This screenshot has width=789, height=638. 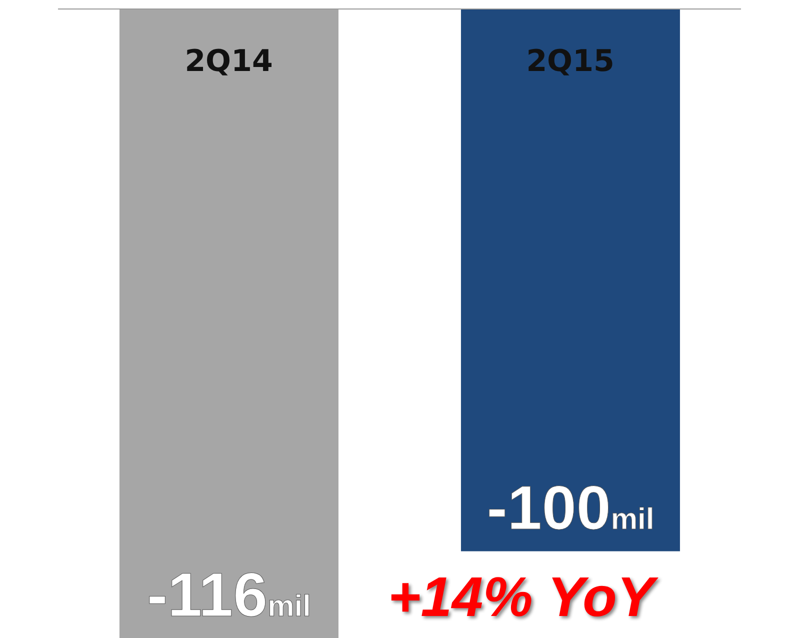 What do you see at coordinates (570, 509) in the screenshot?
I see `data-label: -100mil` at bounding box center [570, 509].